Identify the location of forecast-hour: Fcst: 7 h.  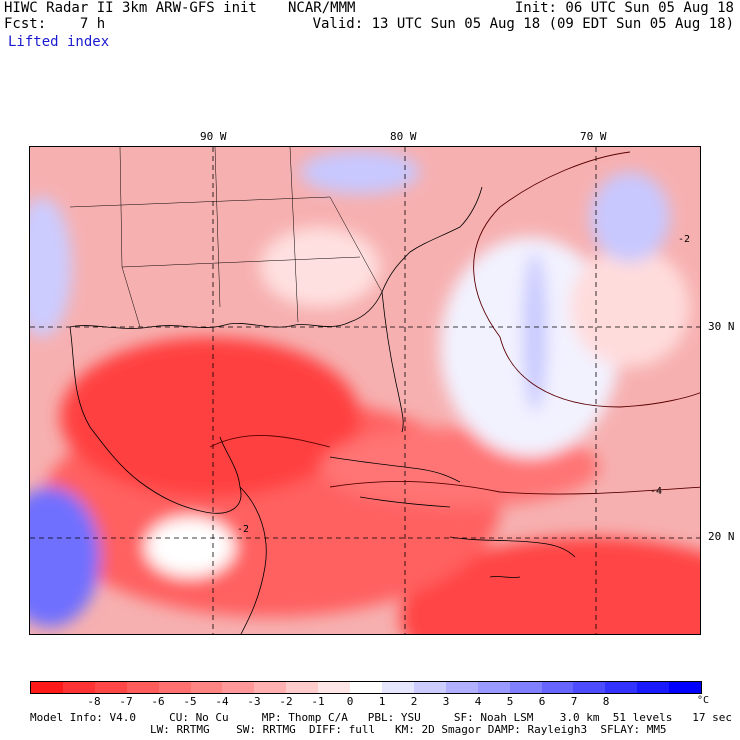
(55, 24).